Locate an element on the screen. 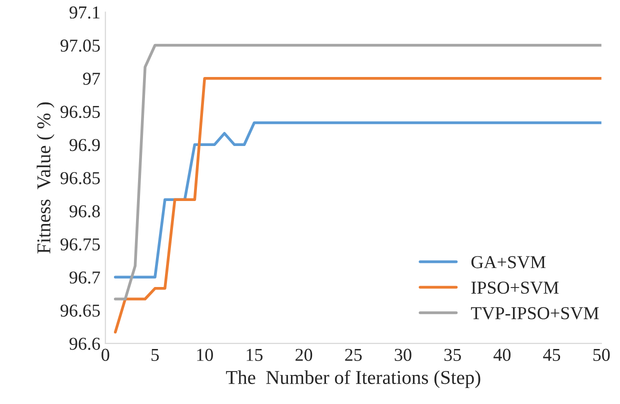 Image resolution: width=620 pixels, height=404 pixels. x-axis-title: The Number of Iterations (Step) is located at coordinates (353, 379).